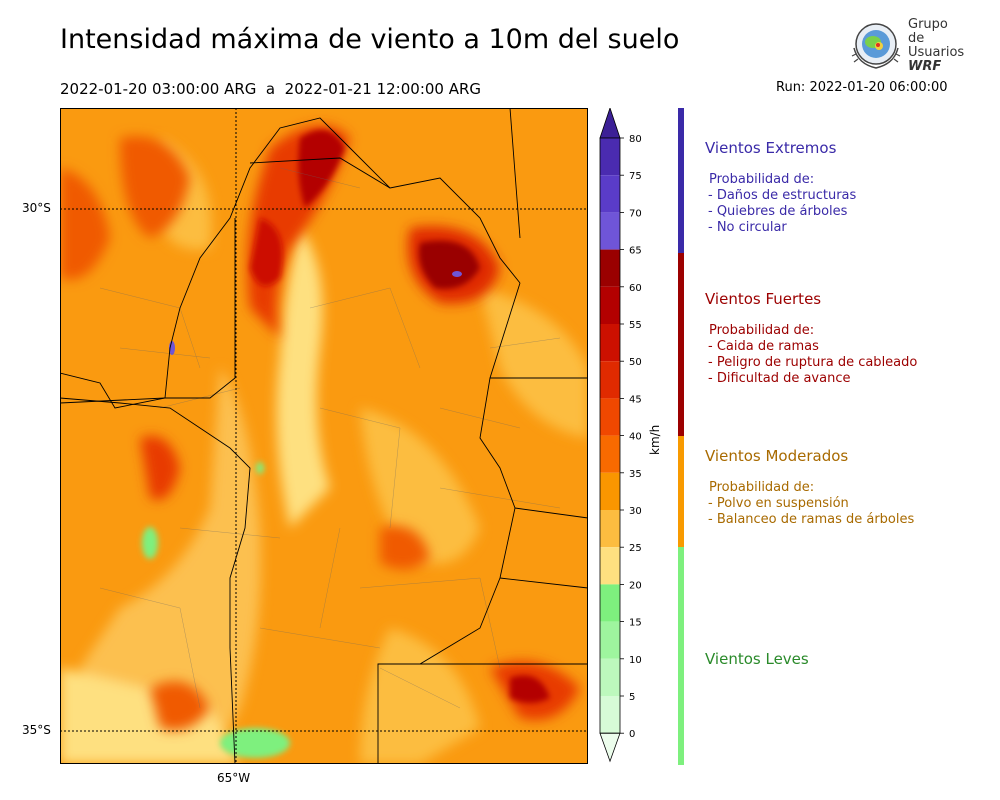 The width and height of the screenshot is (1000, 800). Describe the element at coordinates (635, 660) in the screenshot. I see `colorbar-tick-label: 10` at that location.